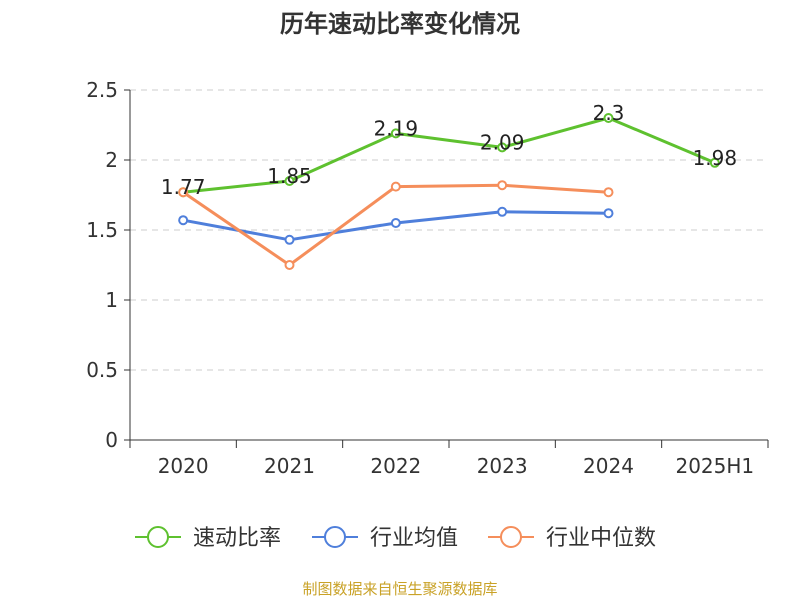 The width and height of the screenshot is (800, 600). What do you see at coordinates (608, 466) in the screenshot?
I see `x-tick-label: 2024` at bounding box center [608, 466].